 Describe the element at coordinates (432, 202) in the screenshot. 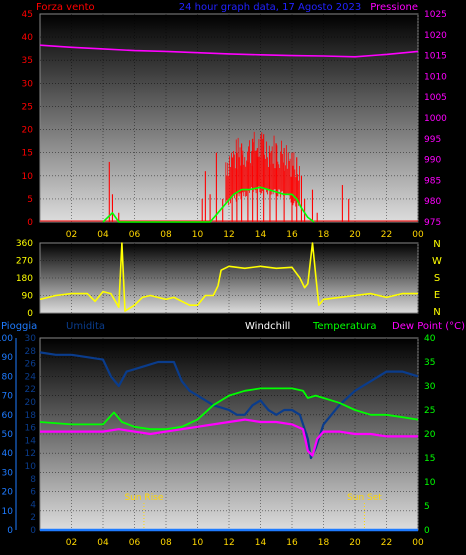

I see `pressure-tick-label: 980` at that location.